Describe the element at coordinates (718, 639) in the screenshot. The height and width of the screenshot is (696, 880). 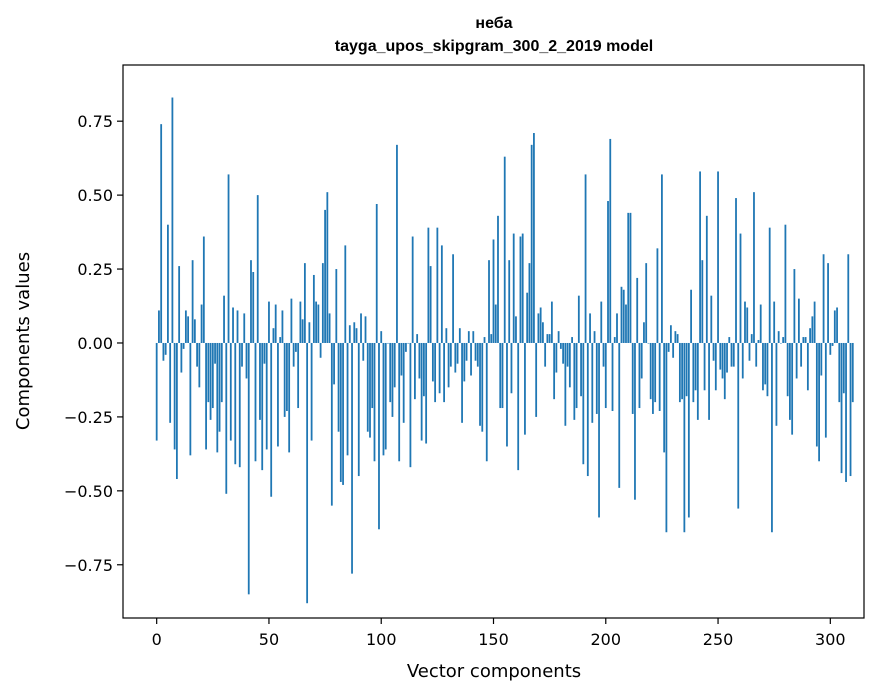
I see `x-tick-label: 250` at that location.